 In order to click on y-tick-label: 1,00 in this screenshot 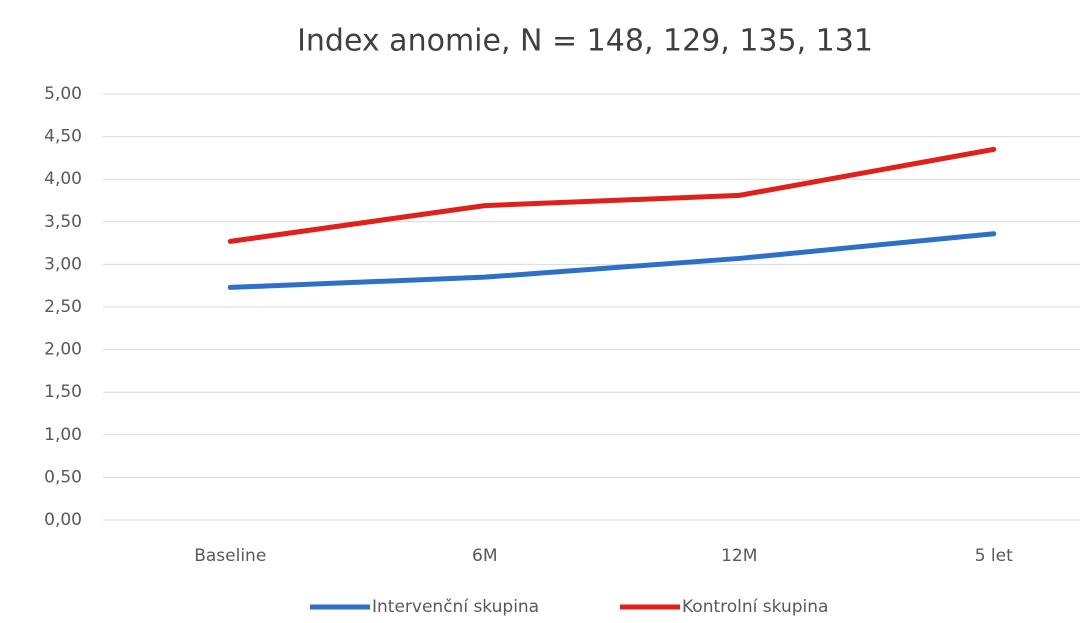, I will do `click(63, 435)`.